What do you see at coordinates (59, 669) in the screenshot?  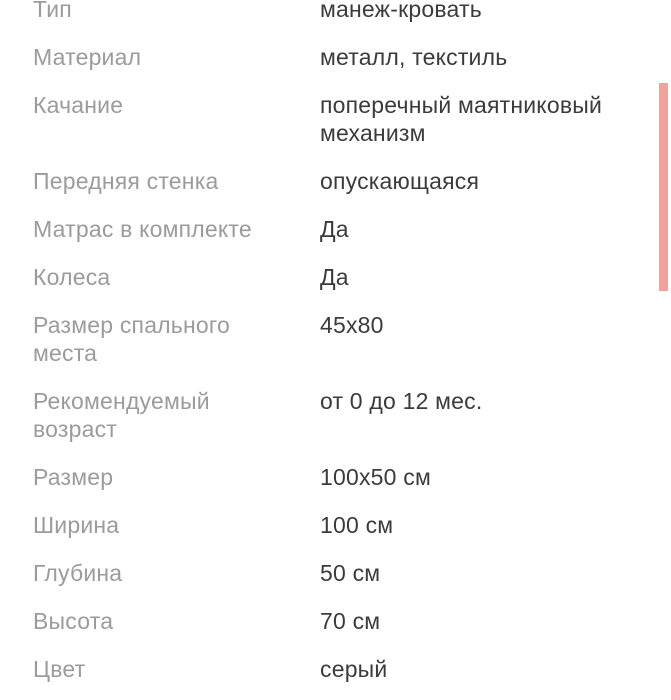 I see `spec-label: Цвет` at bounding box center [59, 669].